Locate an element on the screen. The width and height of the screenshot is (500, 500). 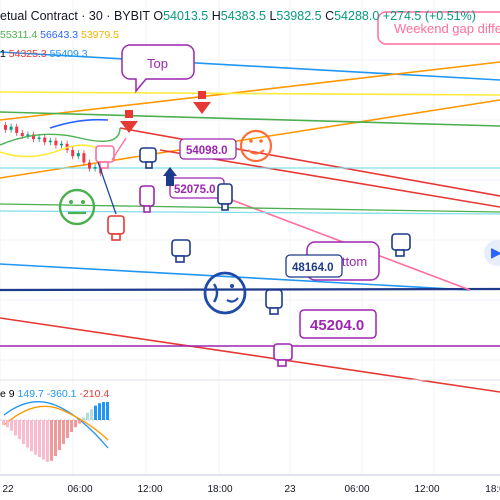
x-tick-label: 18:0 is located at coordinates (492, 489).